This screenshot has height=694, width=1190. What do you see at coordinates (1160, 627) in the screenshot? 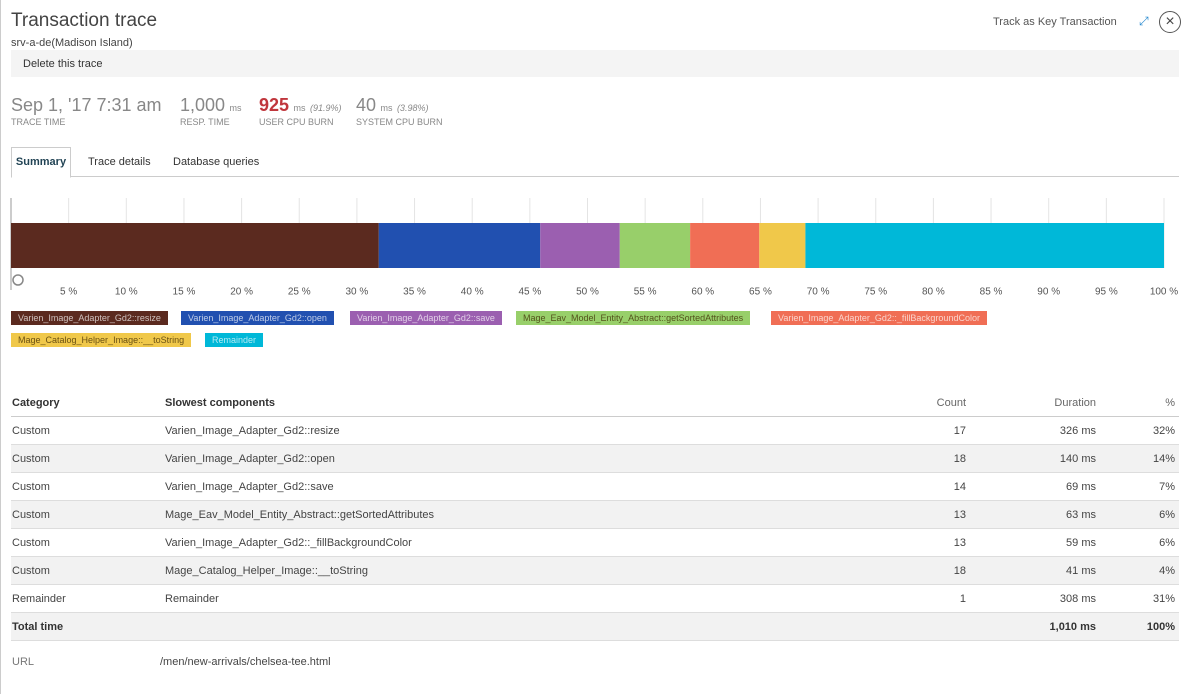
I see `total-cell: 100%` at bounding box center [1160, 627].